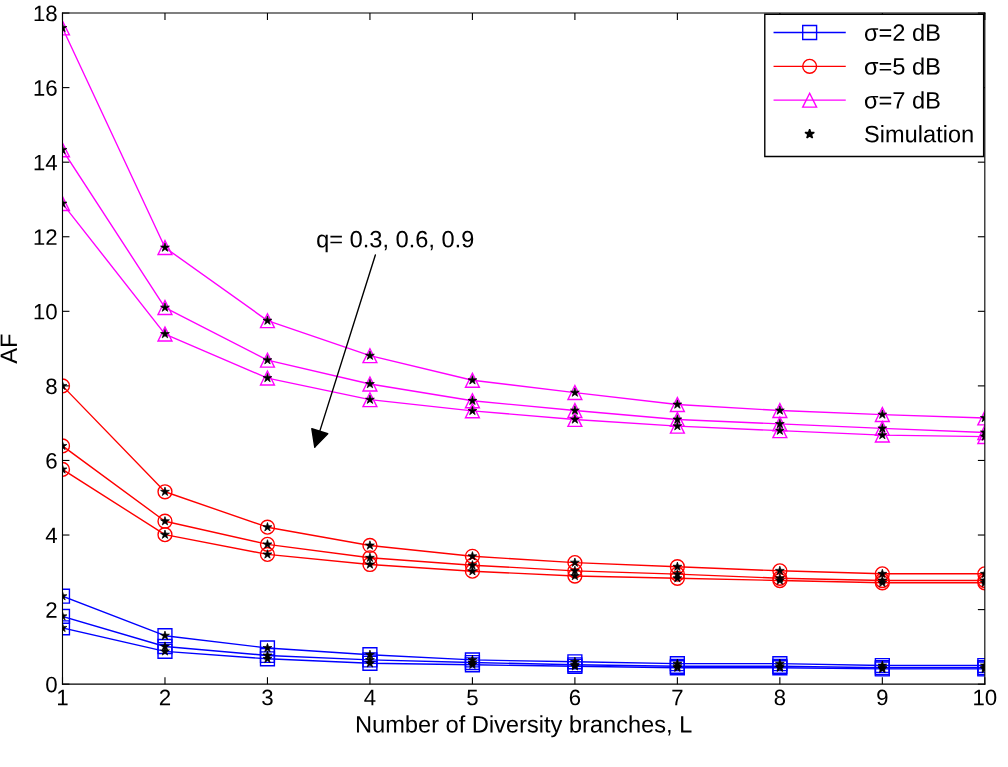 The image size is (1008, 767). Describe the element at coordinates (902, 100) in the screenshot. I see `legend-label: σ=7 dB` at that location.